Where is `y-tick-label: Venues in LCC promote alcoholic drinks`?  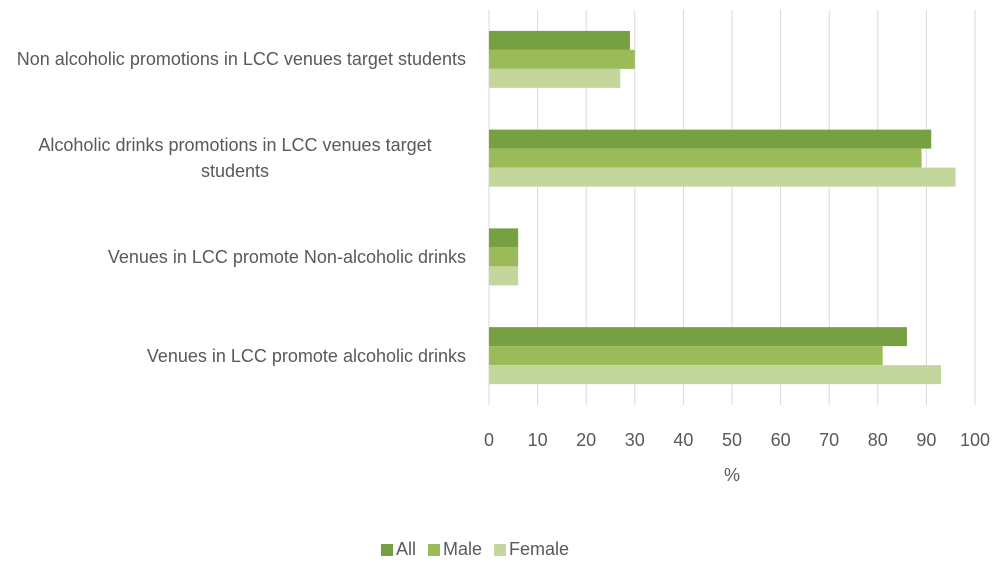
y-tick-label: Venues in LCC promote alcoholic drinks is located at coordinates (306, 355).